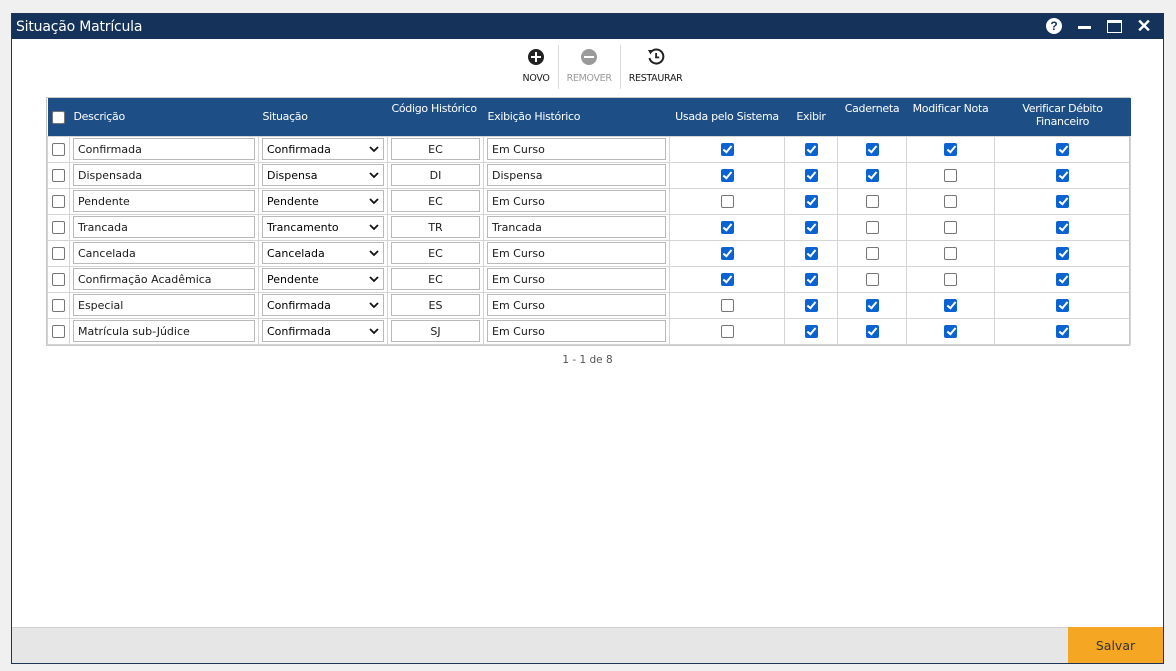 The height and width of the screenshot is (671, 1176). What do you see at coordinates (1054, 26) in the screenshot?
I see `help-button: ?` at bounding box center [1054, 26].